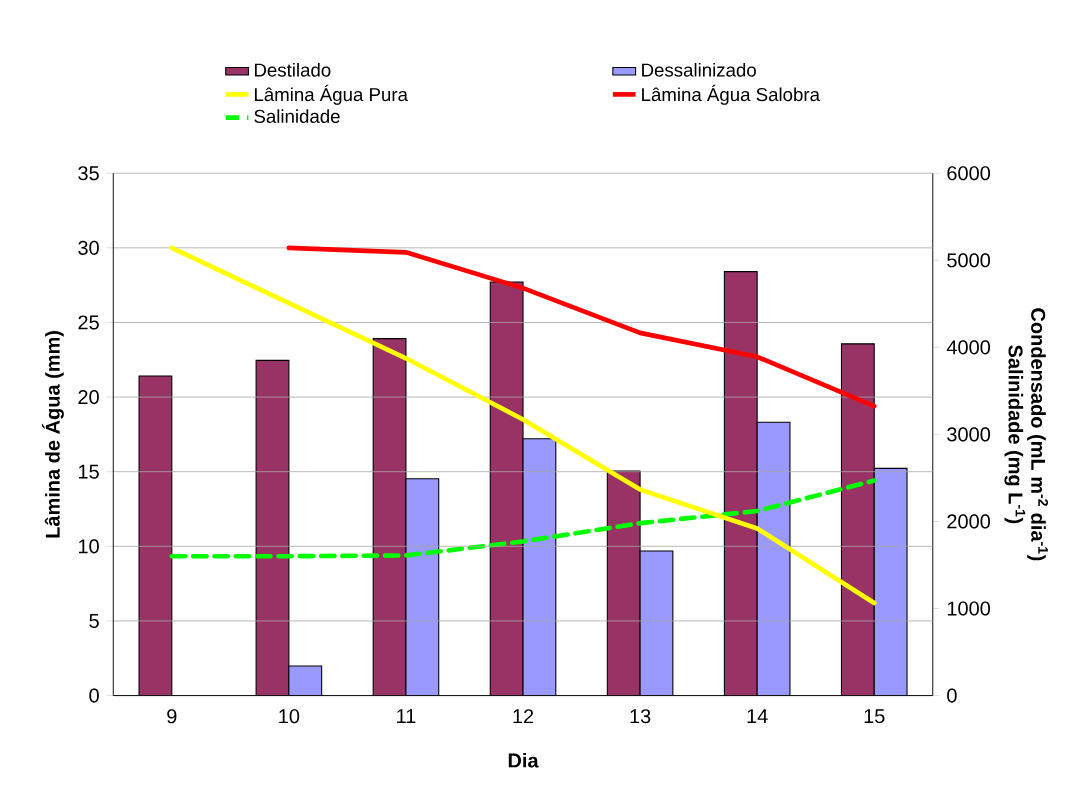 The height and width of the screenshot is (790, 1090). What do you see at coordinates (731, 94) in the screenshot?
I see `legend-label: Lâmina Água Salobra` at bounding box center [731, 94].